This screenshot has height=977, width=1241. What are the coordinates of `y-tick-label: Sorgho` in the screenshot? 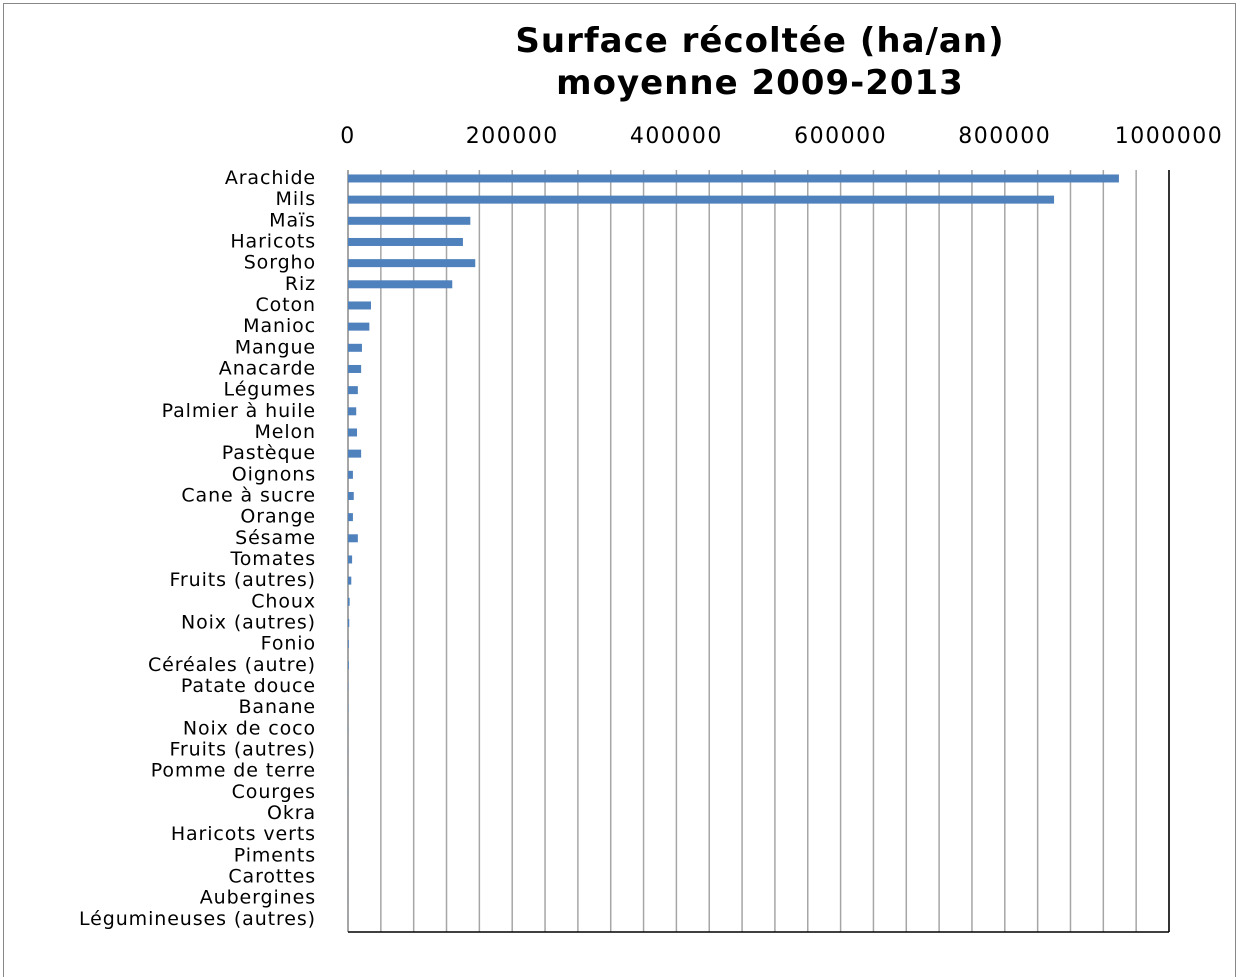 It's located at (280, 263).